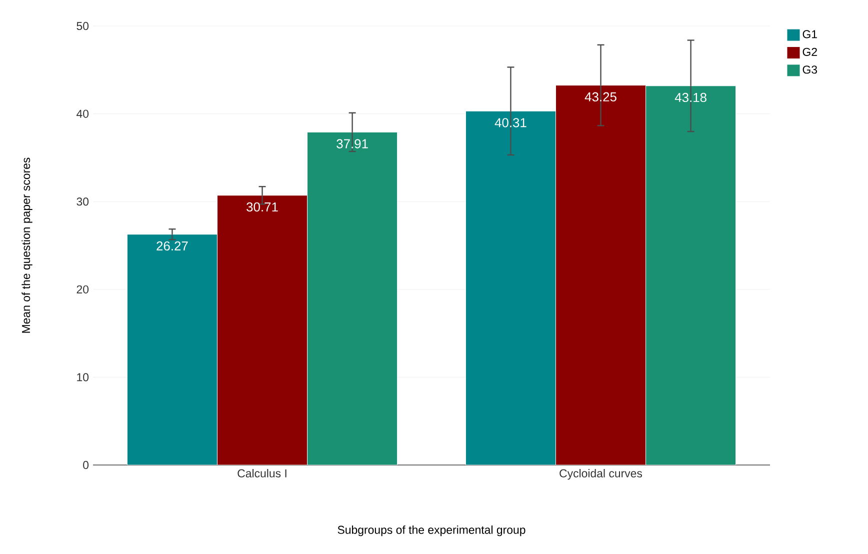  What do you see at coordinates (86, 465) in the screenshot?
I see `y-tick-label: 0` at bounding box center [86, 465].